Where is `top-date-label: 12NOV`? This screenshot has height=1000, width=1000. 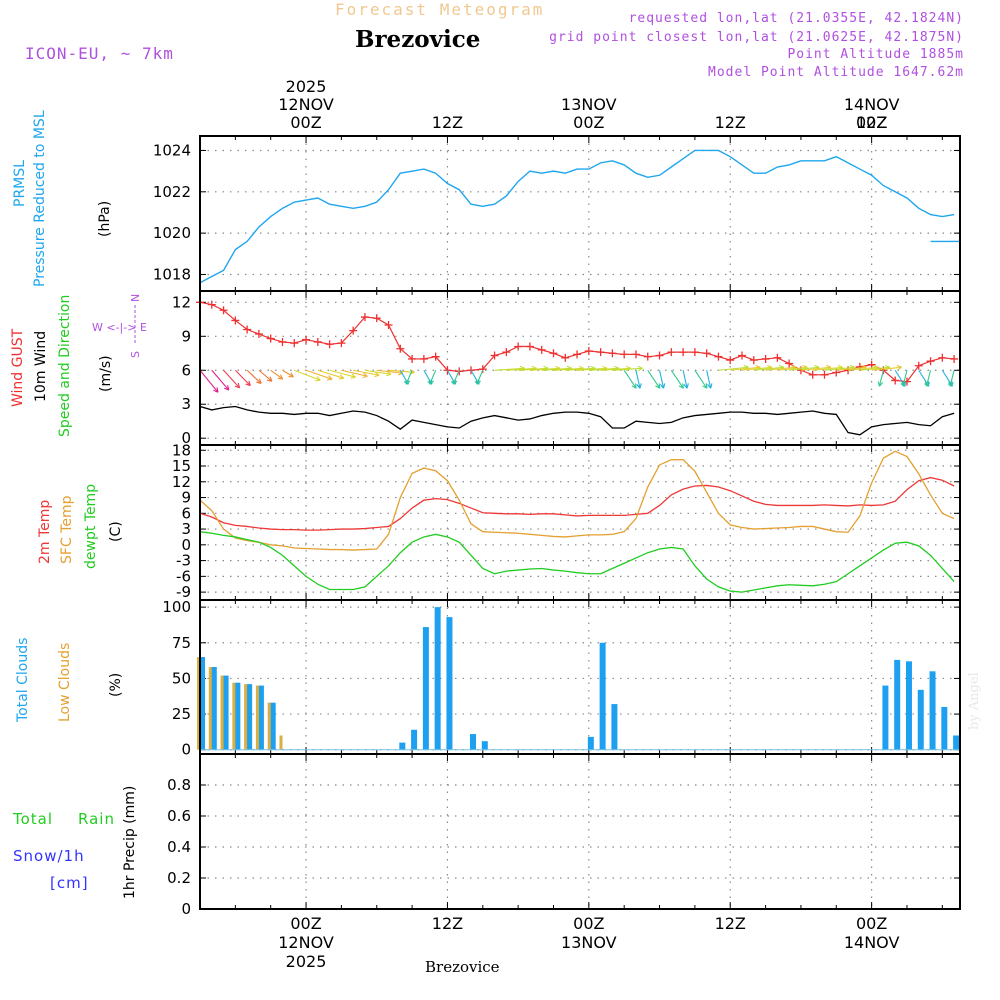 top-date-label: 12NOV is located at coordinates (306, 104).